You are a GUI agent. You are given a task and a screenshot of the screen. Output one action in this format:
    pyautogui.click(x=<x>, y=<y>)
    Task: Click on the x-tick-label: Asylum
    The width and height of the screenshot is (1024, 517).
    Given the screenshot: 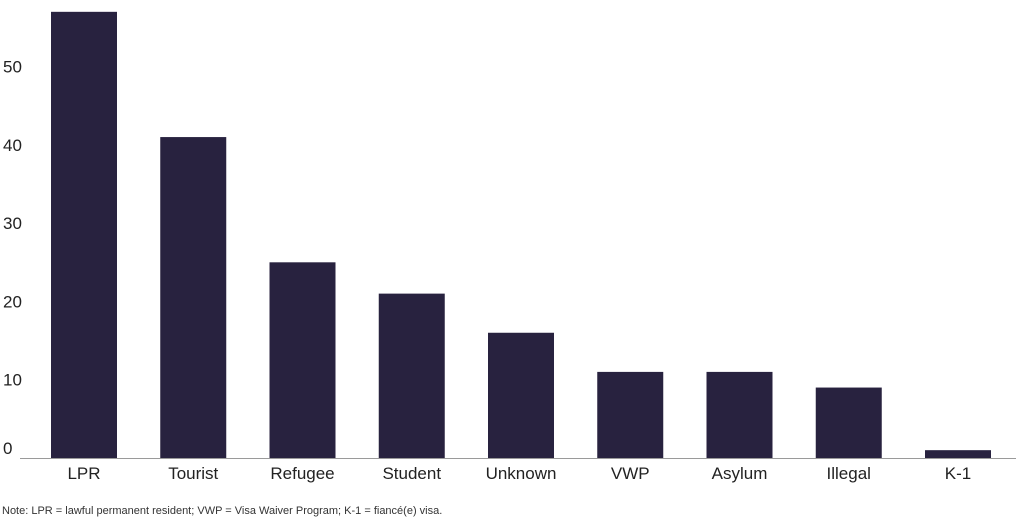 What is the action you would take?
    pyautogui.click(x=740, y=473)
    